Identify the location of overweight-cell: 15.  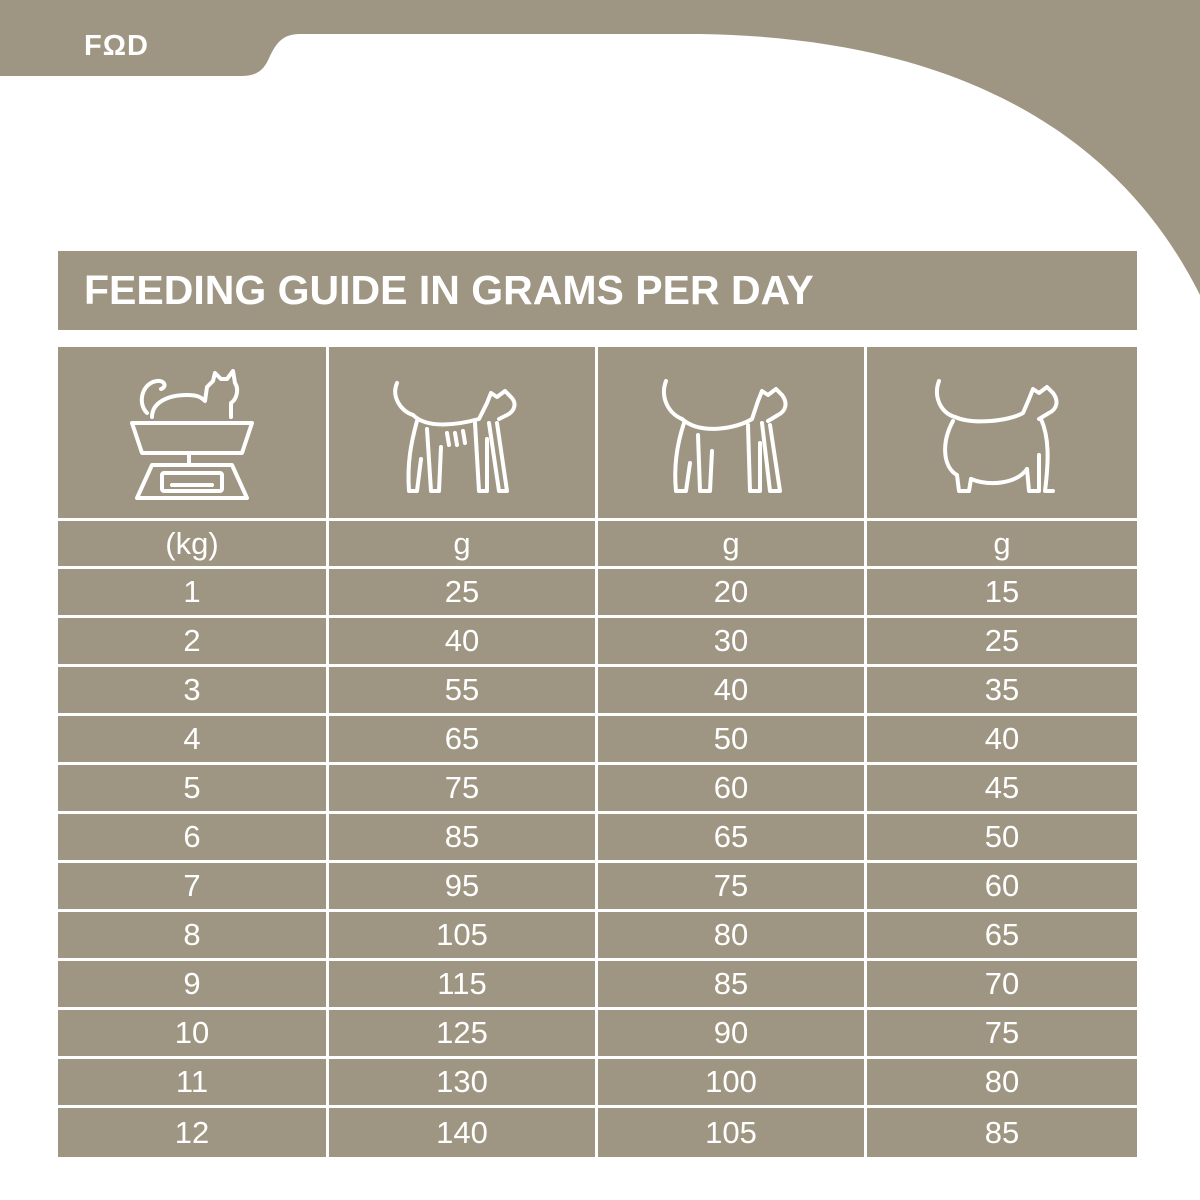
(1002, 592).